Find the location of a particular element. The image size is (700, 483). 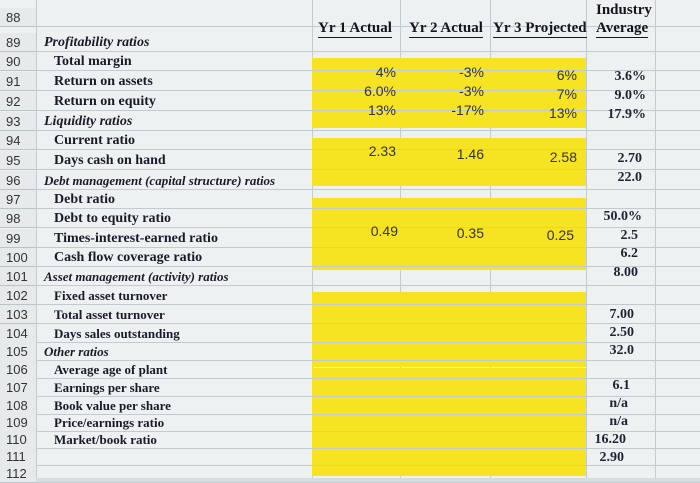

cell-yr3-current-ratio: 2.58 is located at coordinates (547, 157).